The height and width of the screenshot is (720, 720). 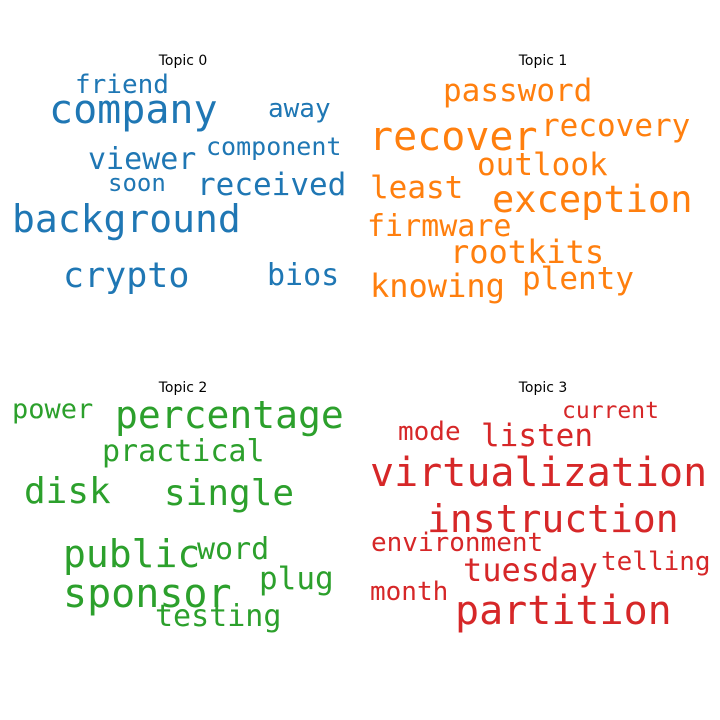 What do you see at coordinates (537, 436) in the screenshot?
I see `word-3-listen: listen` at bounding box center [537, 436].